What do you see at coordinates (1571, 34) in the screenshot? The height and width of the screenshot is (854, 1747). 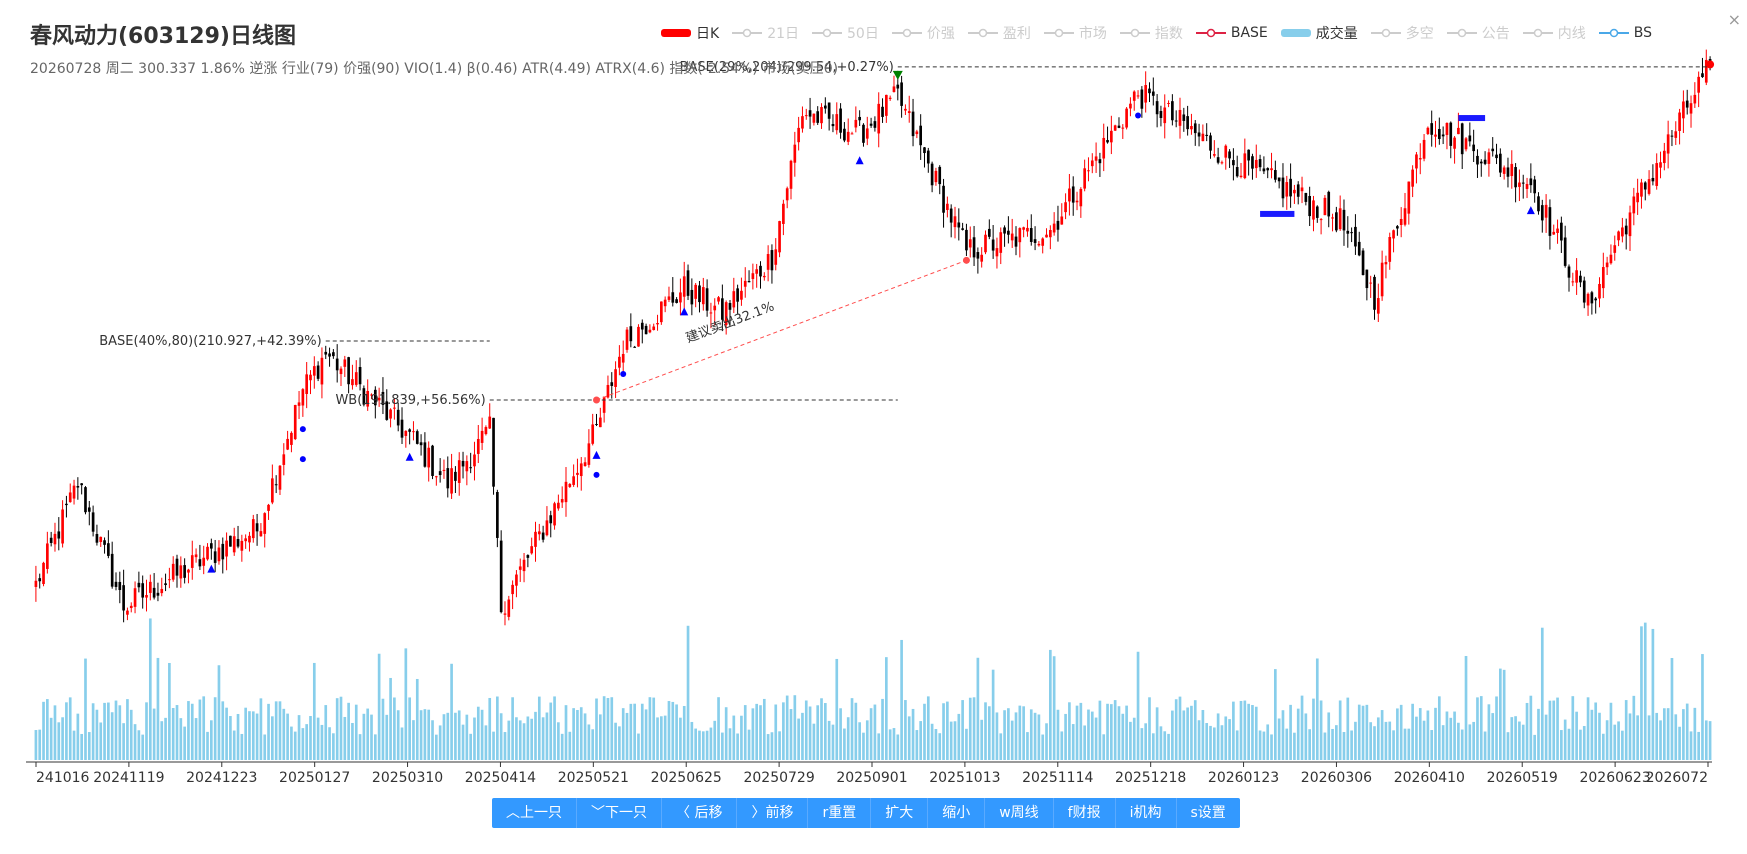 I see `legend-label: 内线` at bounding box center [1571, 34].